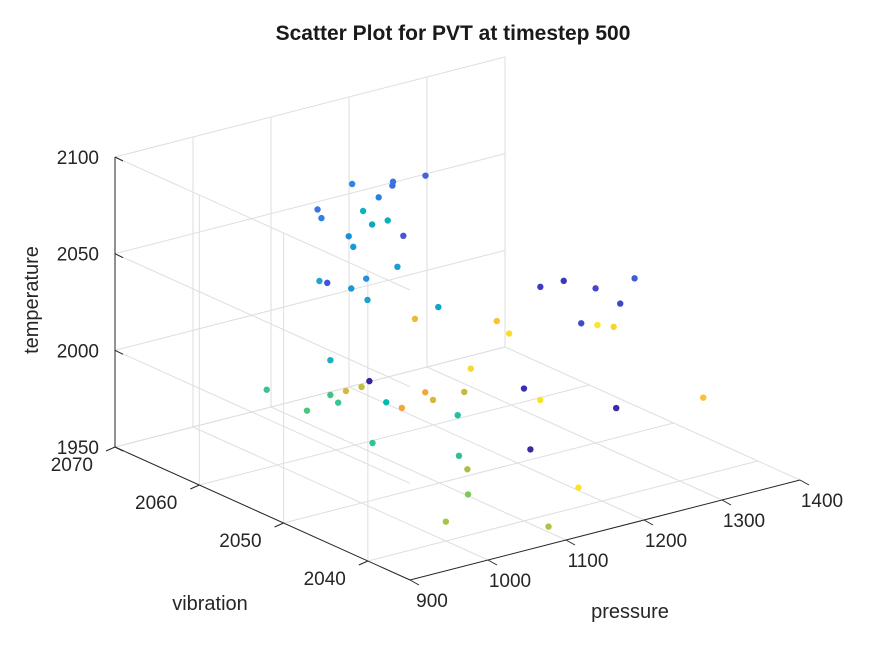 The height and width of the screenshot is (656, 875). I want to click on y-tick-label: 2050, so click(240, 541).